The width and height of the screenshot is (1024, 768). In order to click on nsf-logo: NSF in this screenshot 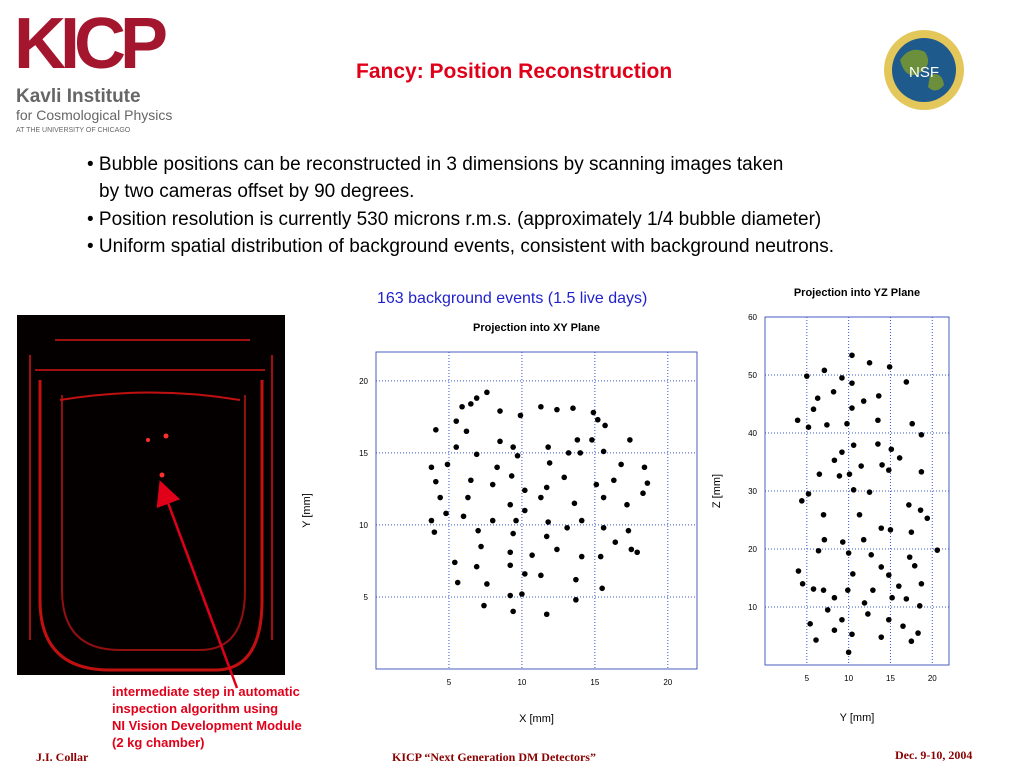, I will do `click(924, 70)`.